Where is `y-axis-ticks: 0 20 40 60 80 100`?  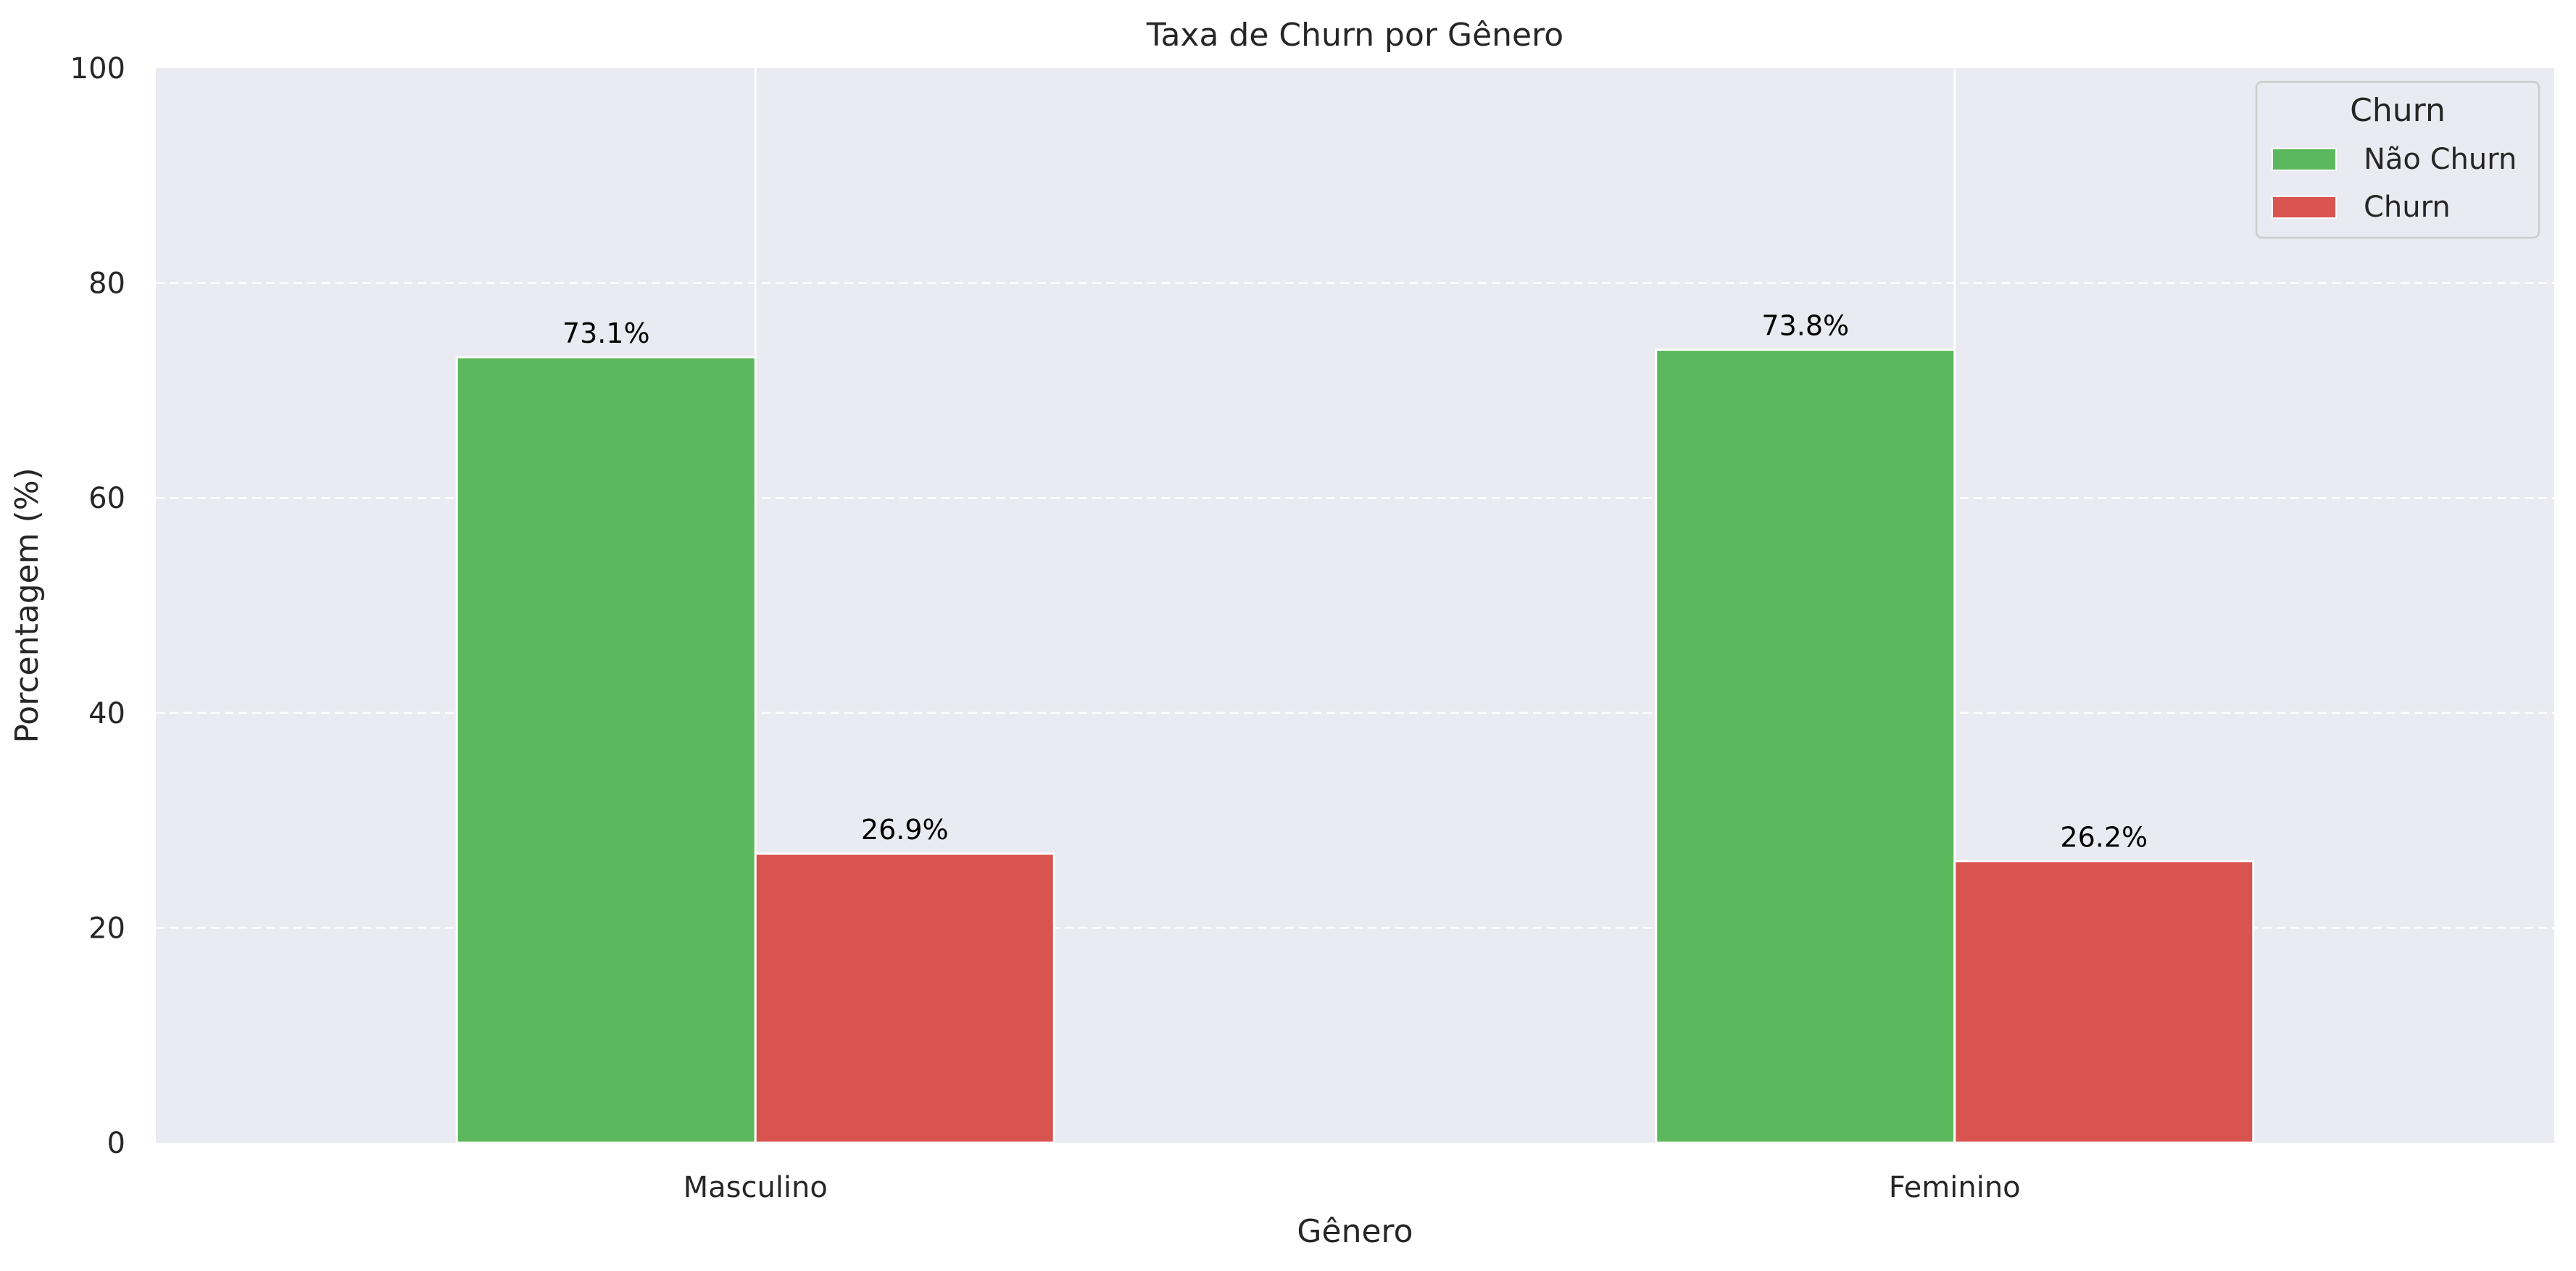 y-axis-ticks: 0 20 40 60 80 100 is located at coordinates (97, 606).